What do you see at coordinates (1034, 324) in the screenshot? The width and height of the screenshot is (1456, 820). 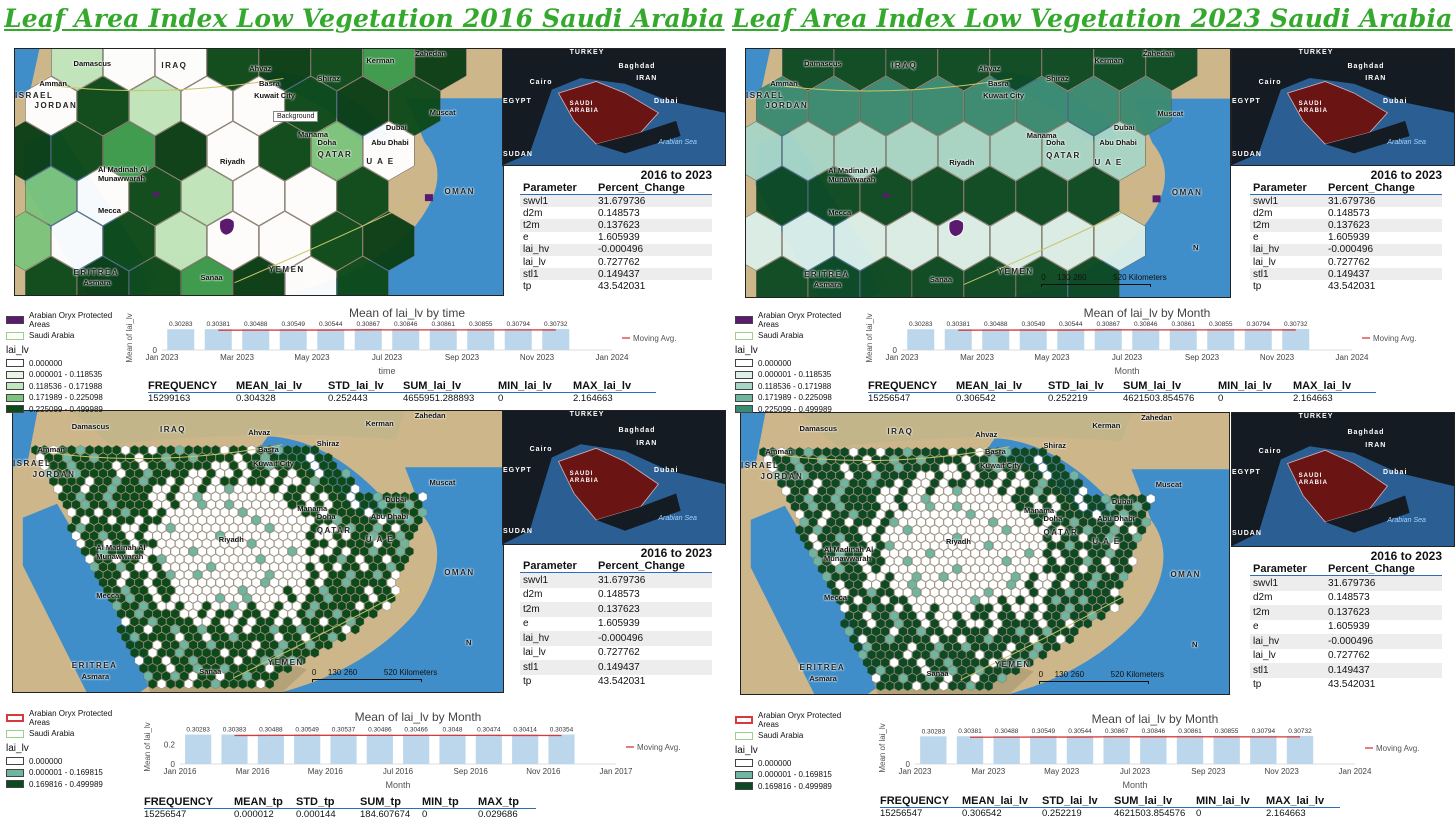 I see `chart-data-label: 0.30549` at bounding box center [1034, 324].